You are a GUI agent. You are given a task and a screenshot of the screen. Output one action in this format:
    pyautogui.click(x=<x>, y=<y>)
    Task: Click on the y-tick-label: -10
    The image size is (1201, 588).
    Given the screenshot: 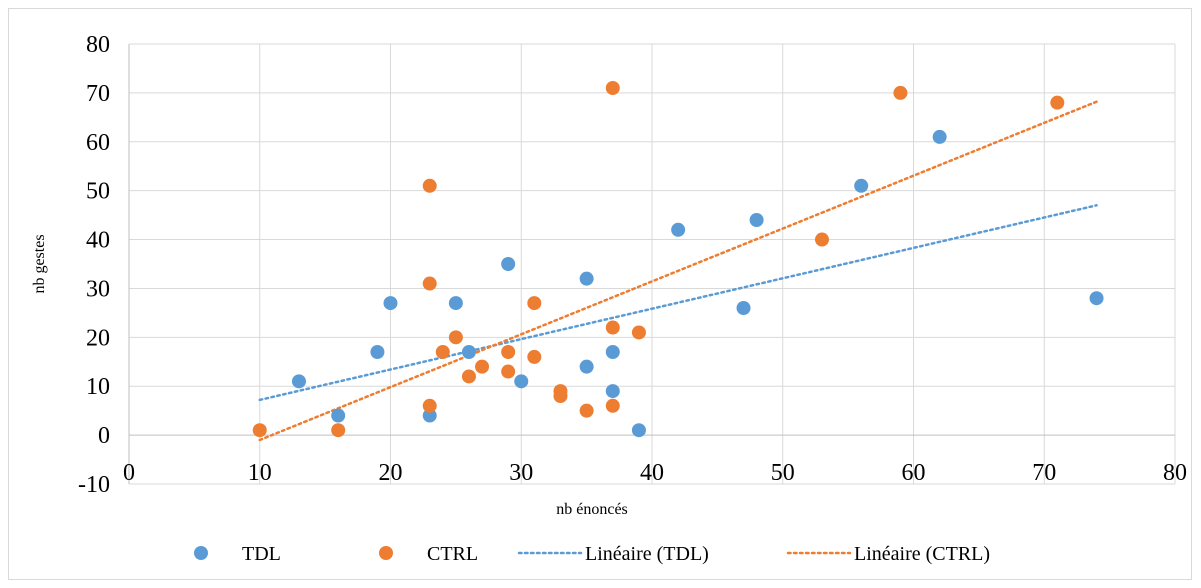 What is the action you would take?
    pyautogui.click(x=94, y=485)
    